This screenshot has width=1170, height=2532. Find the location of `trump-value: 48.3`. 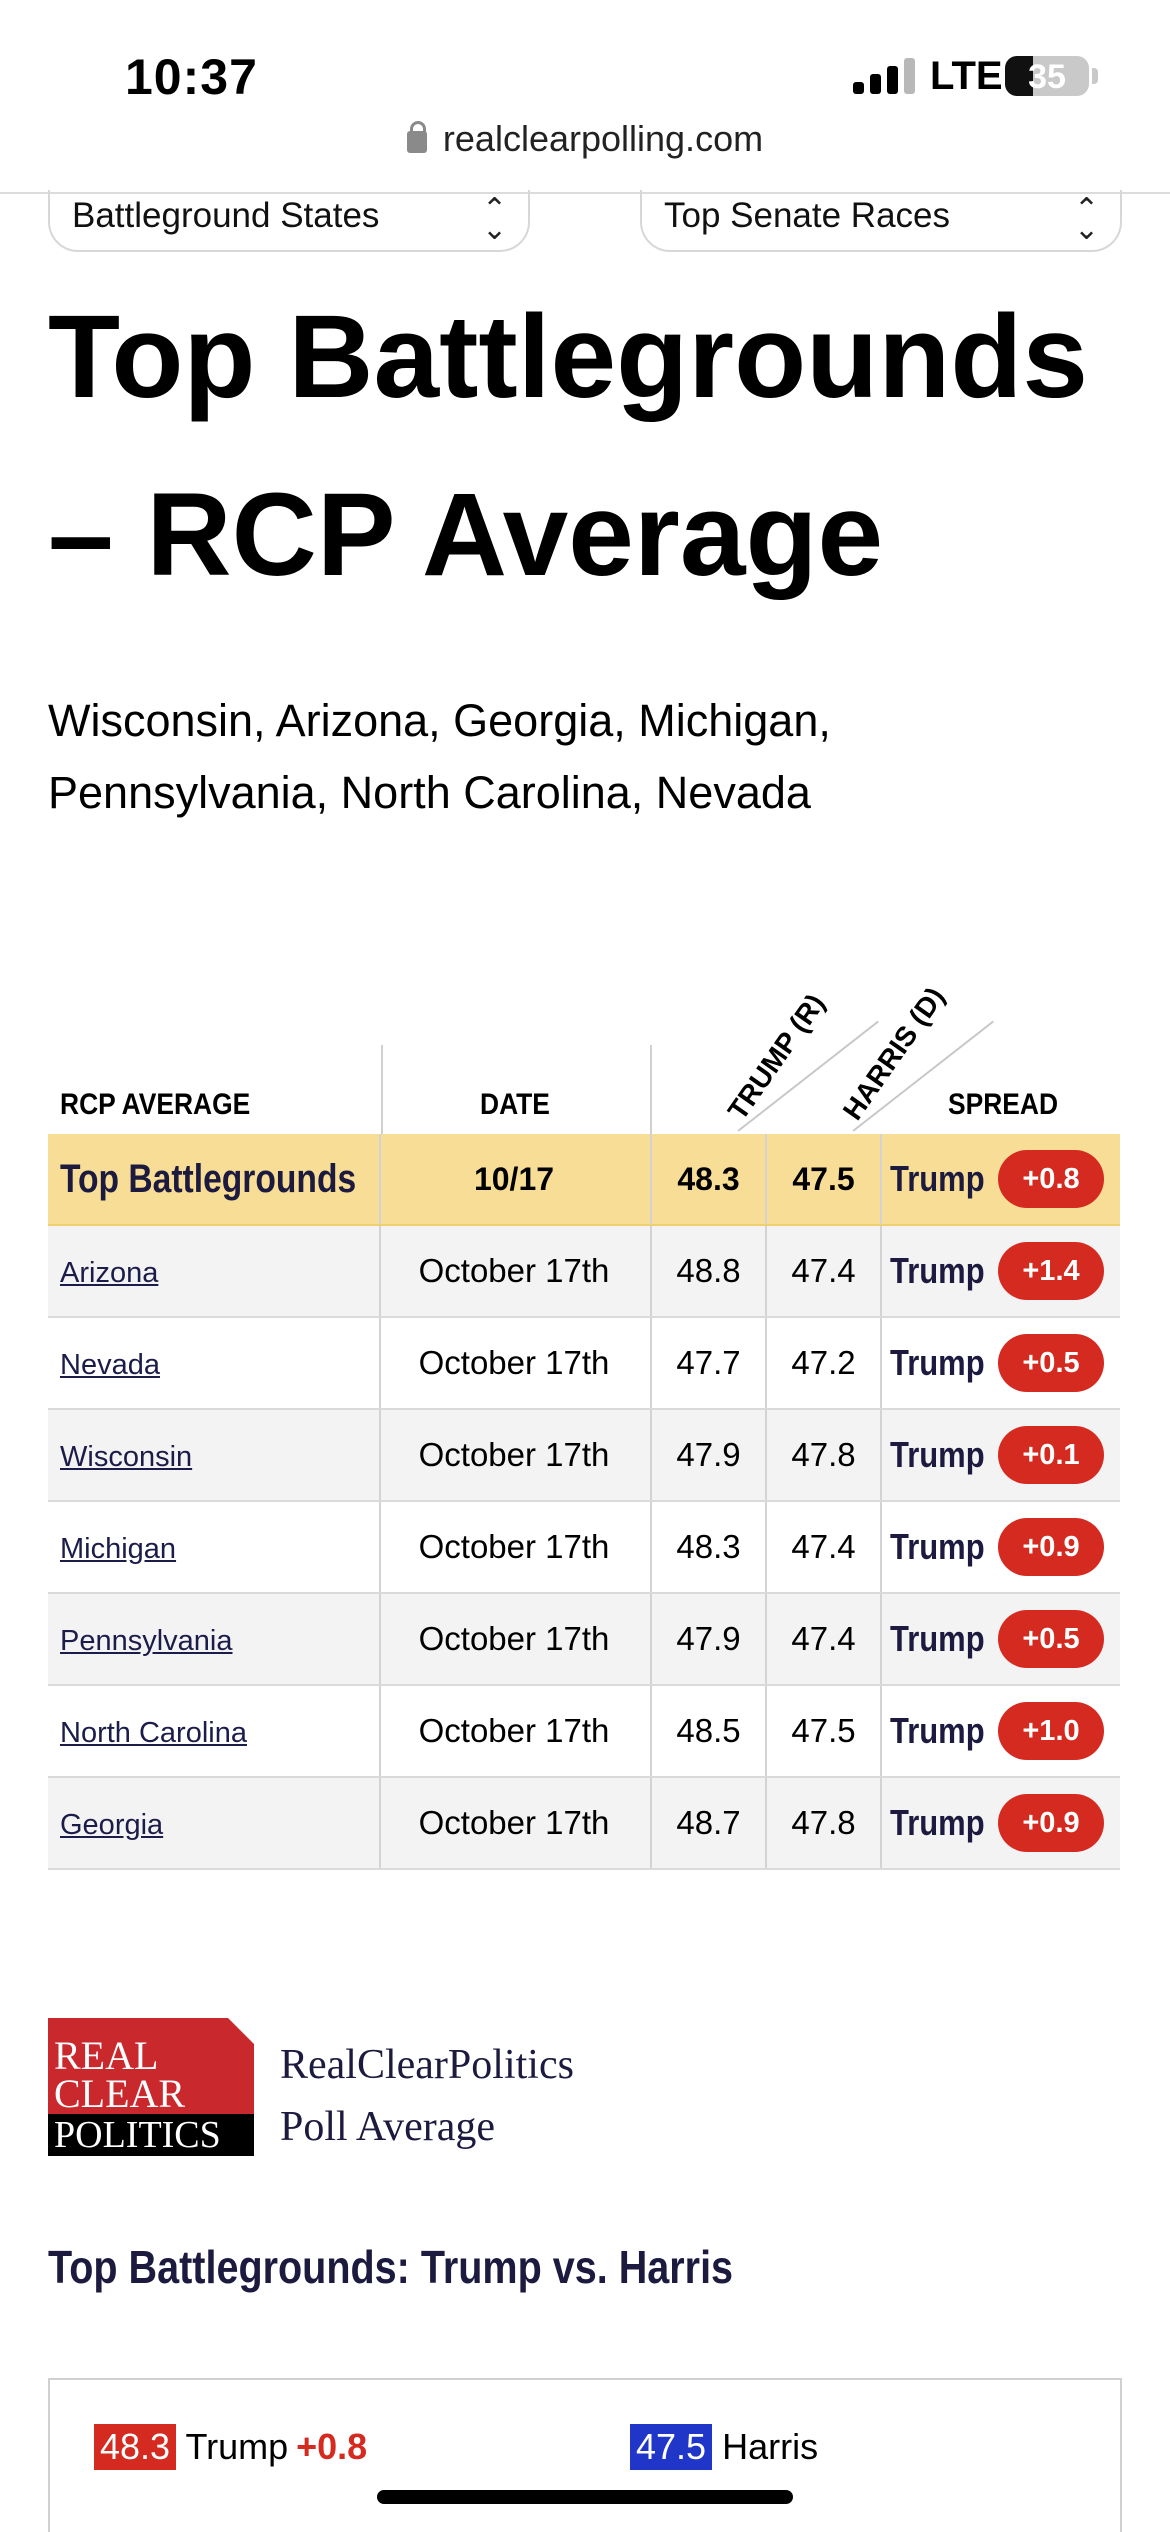

trump-value: 48.3 is located at coordinates (135, 2447).